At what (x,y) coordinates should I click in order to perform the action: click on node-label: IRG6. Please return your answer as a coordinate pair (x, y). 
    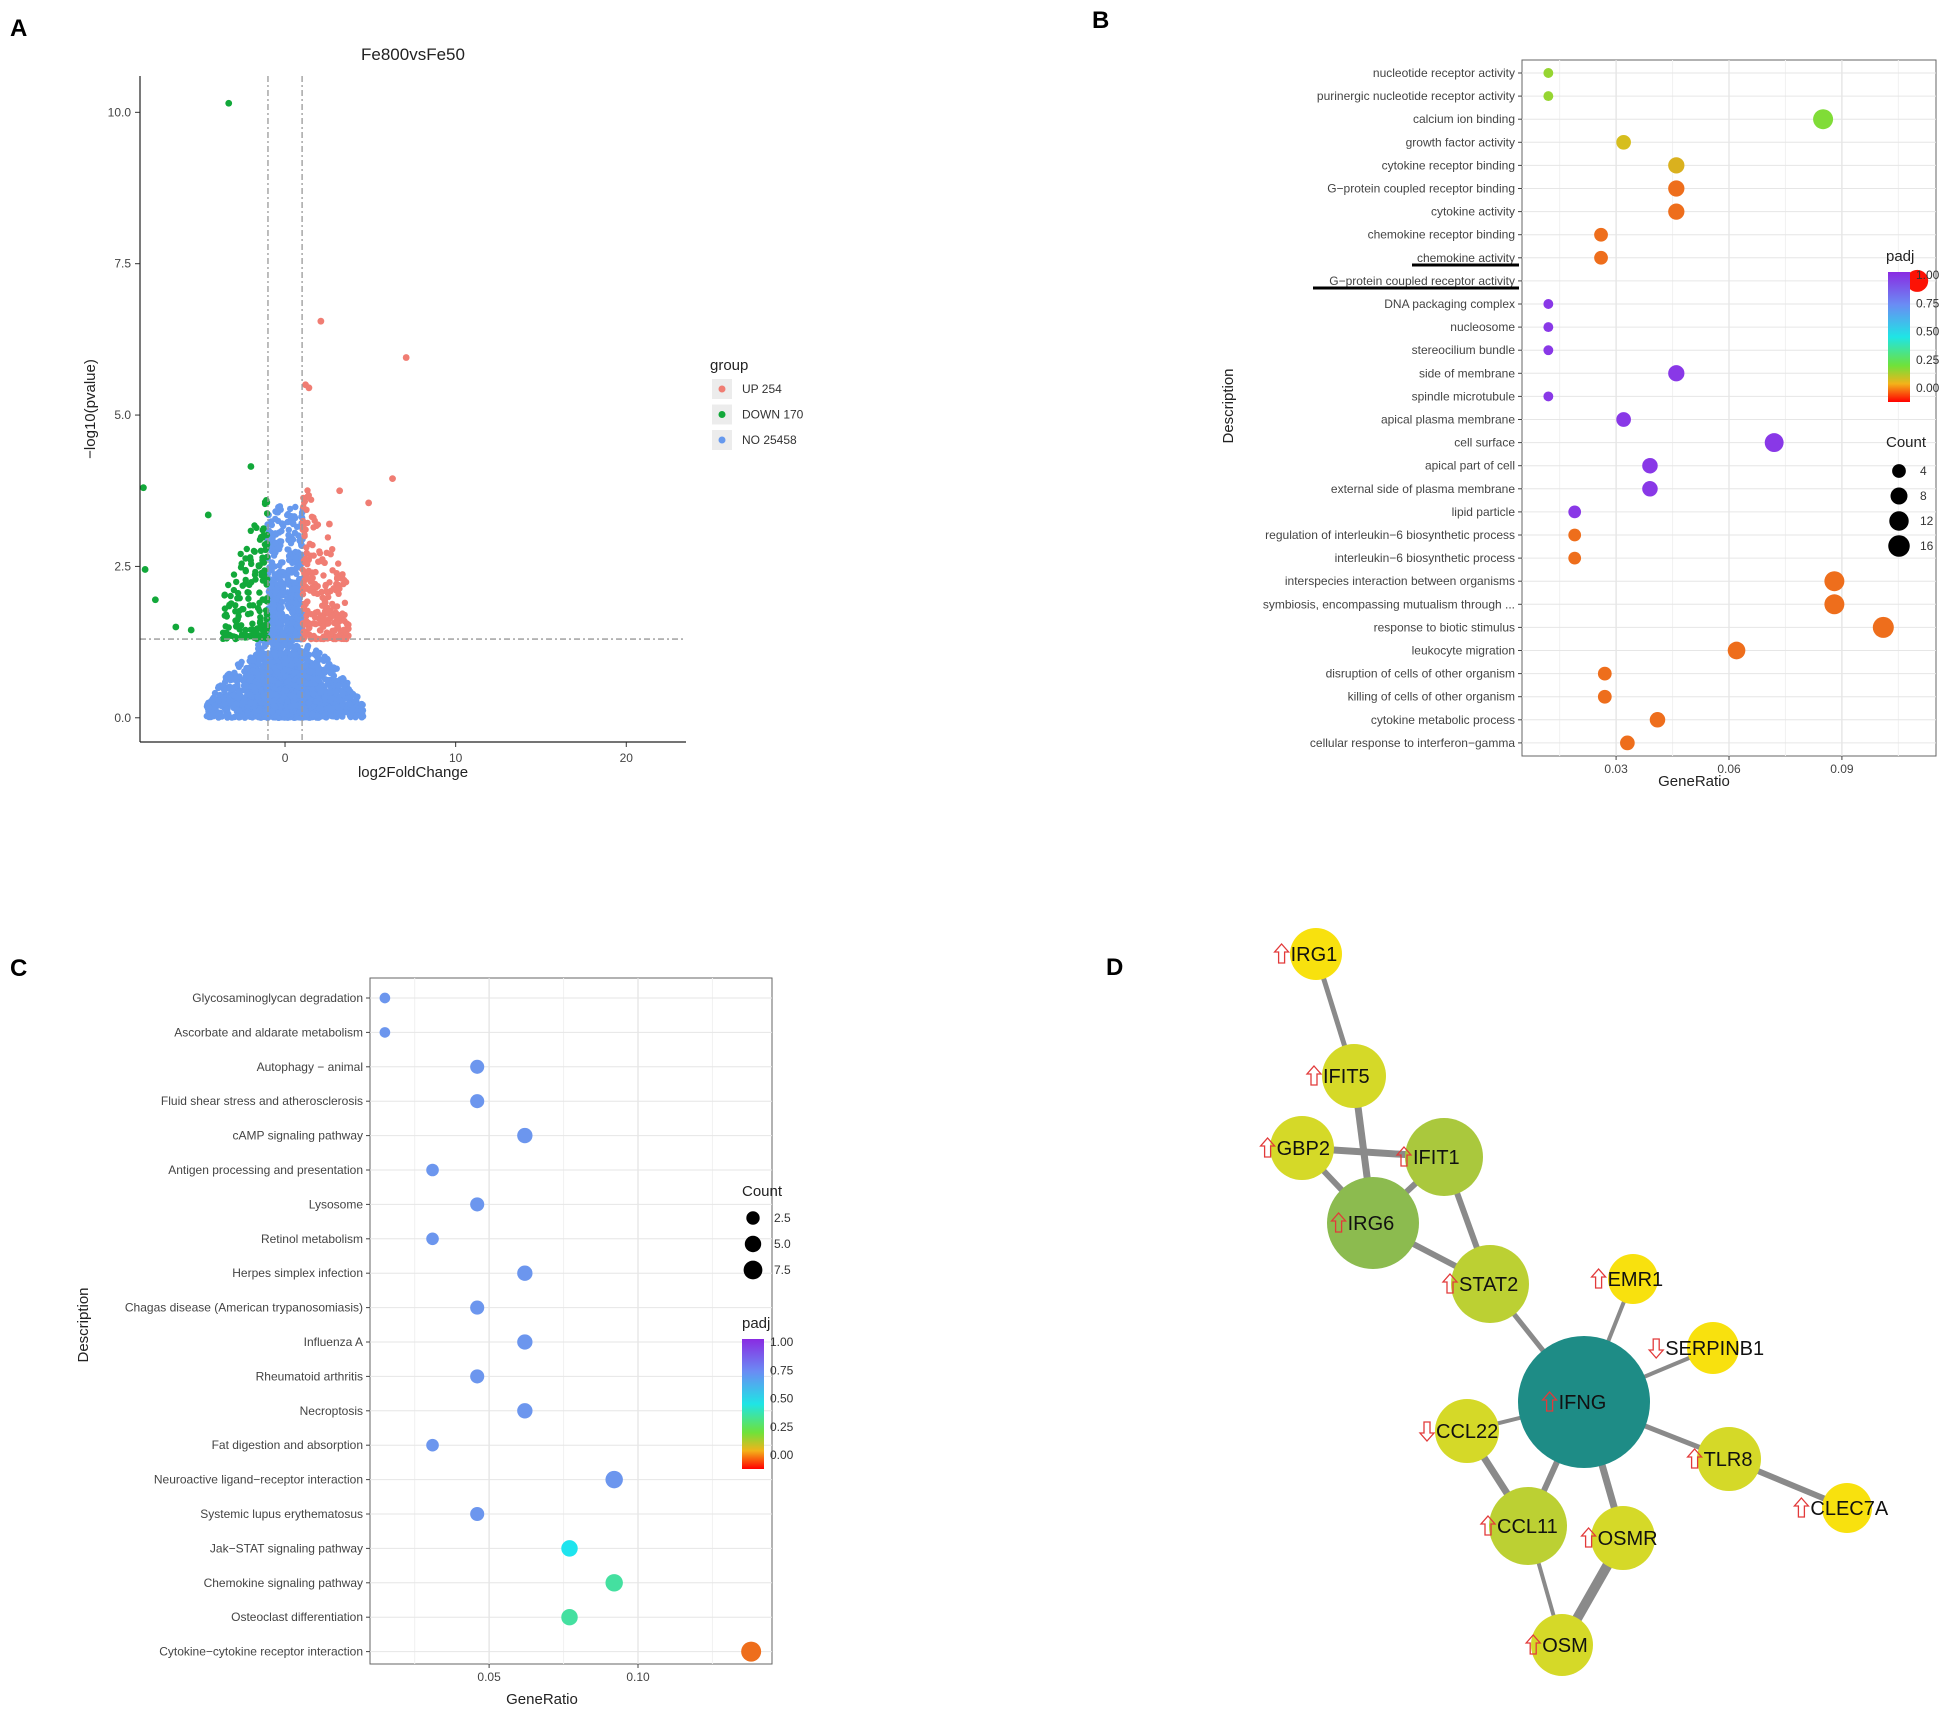
    Looking at the image, I should click on (1371, 1224).